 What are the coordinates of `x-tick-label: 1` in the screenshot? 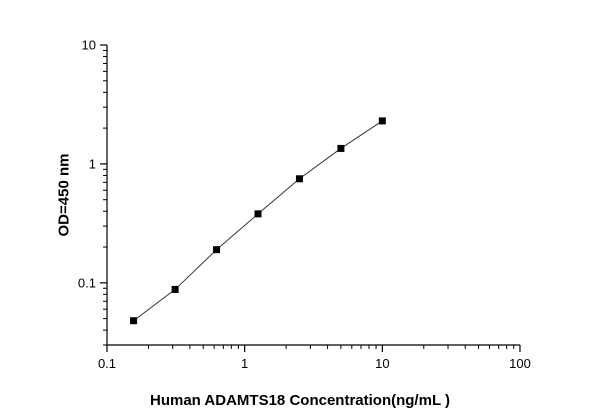 It's located at (244, 363).